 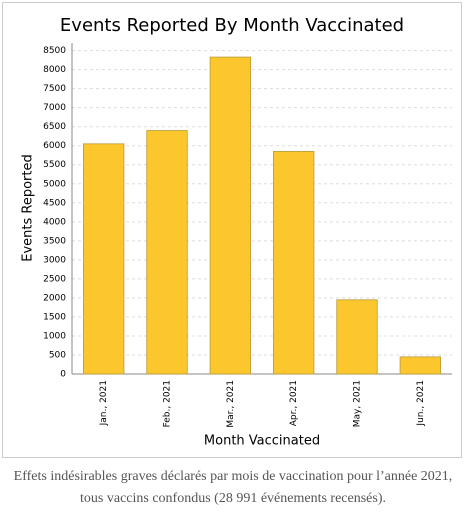 What do you see at coordinates (421, 403) in the screenshot?
I see `x-tick-label: Jun., 2021` at bounding box center [421, 403].